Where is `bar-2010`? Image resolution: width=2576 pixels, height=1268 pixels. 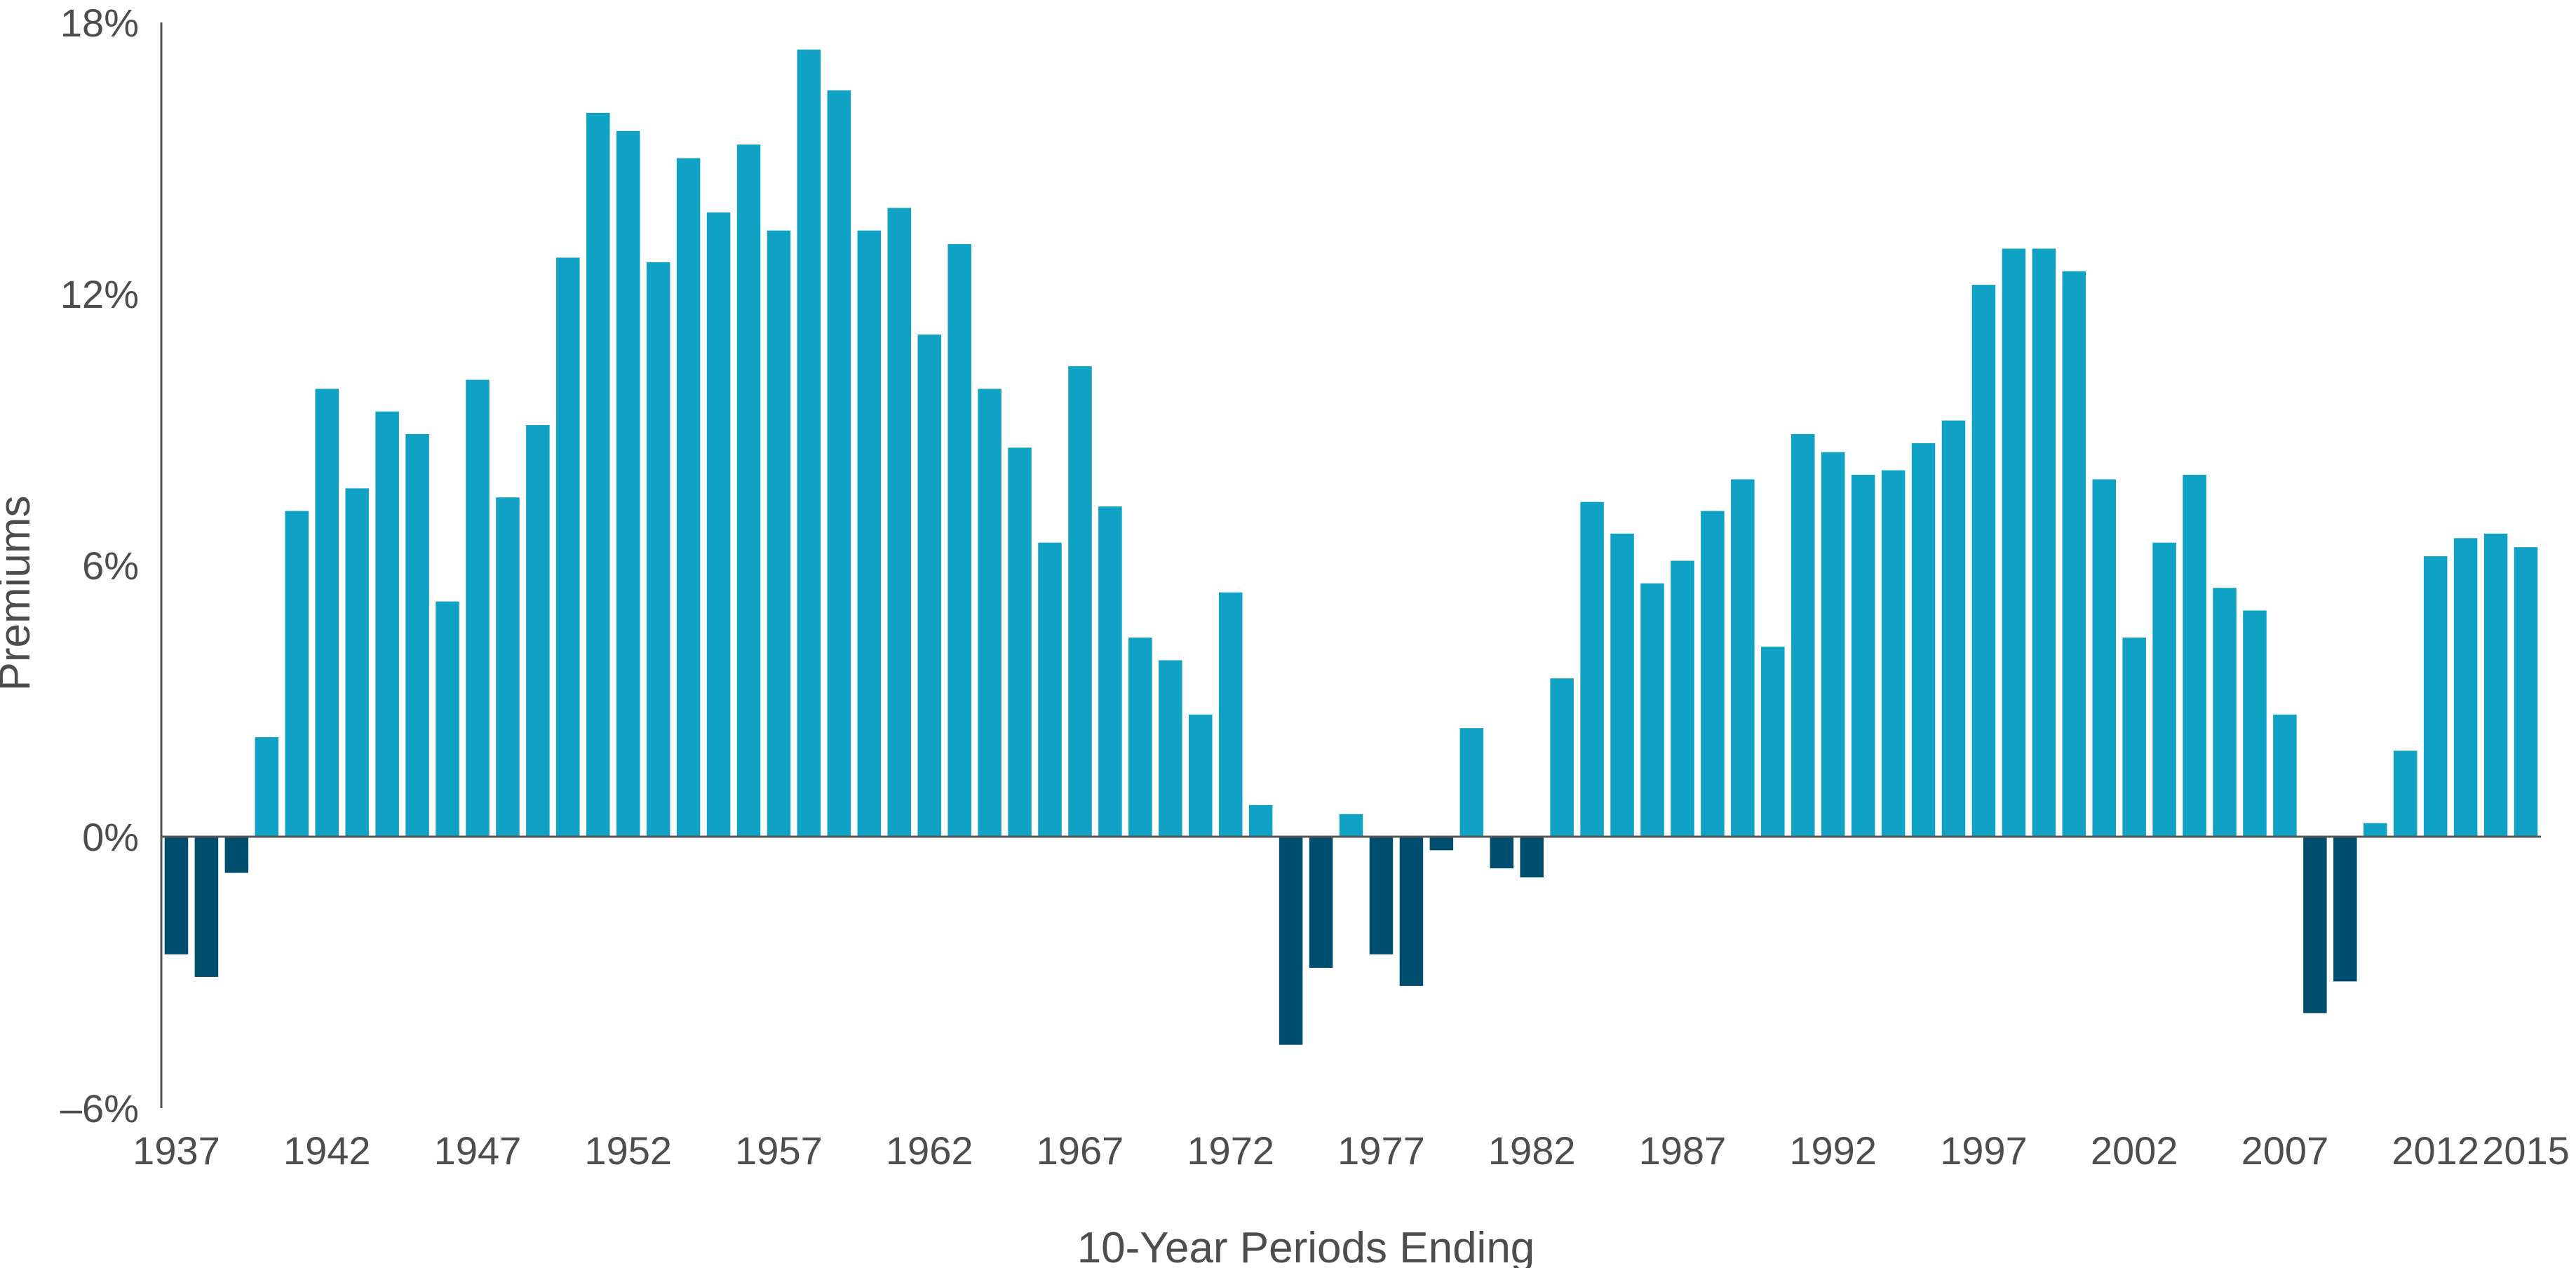
bar-2010 is located at coordinates (2375, 830).